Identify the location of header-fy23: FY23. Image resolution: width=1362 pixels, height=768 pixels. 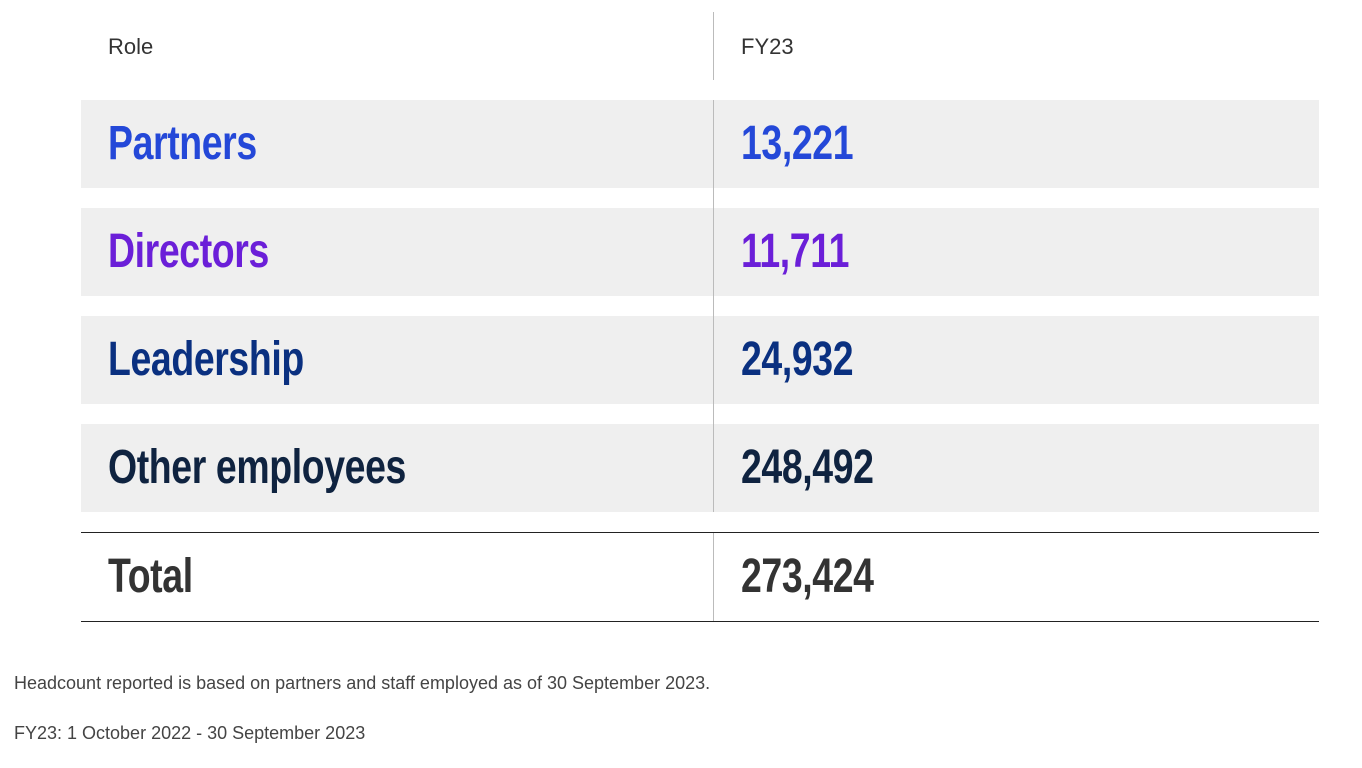
(767, 46).